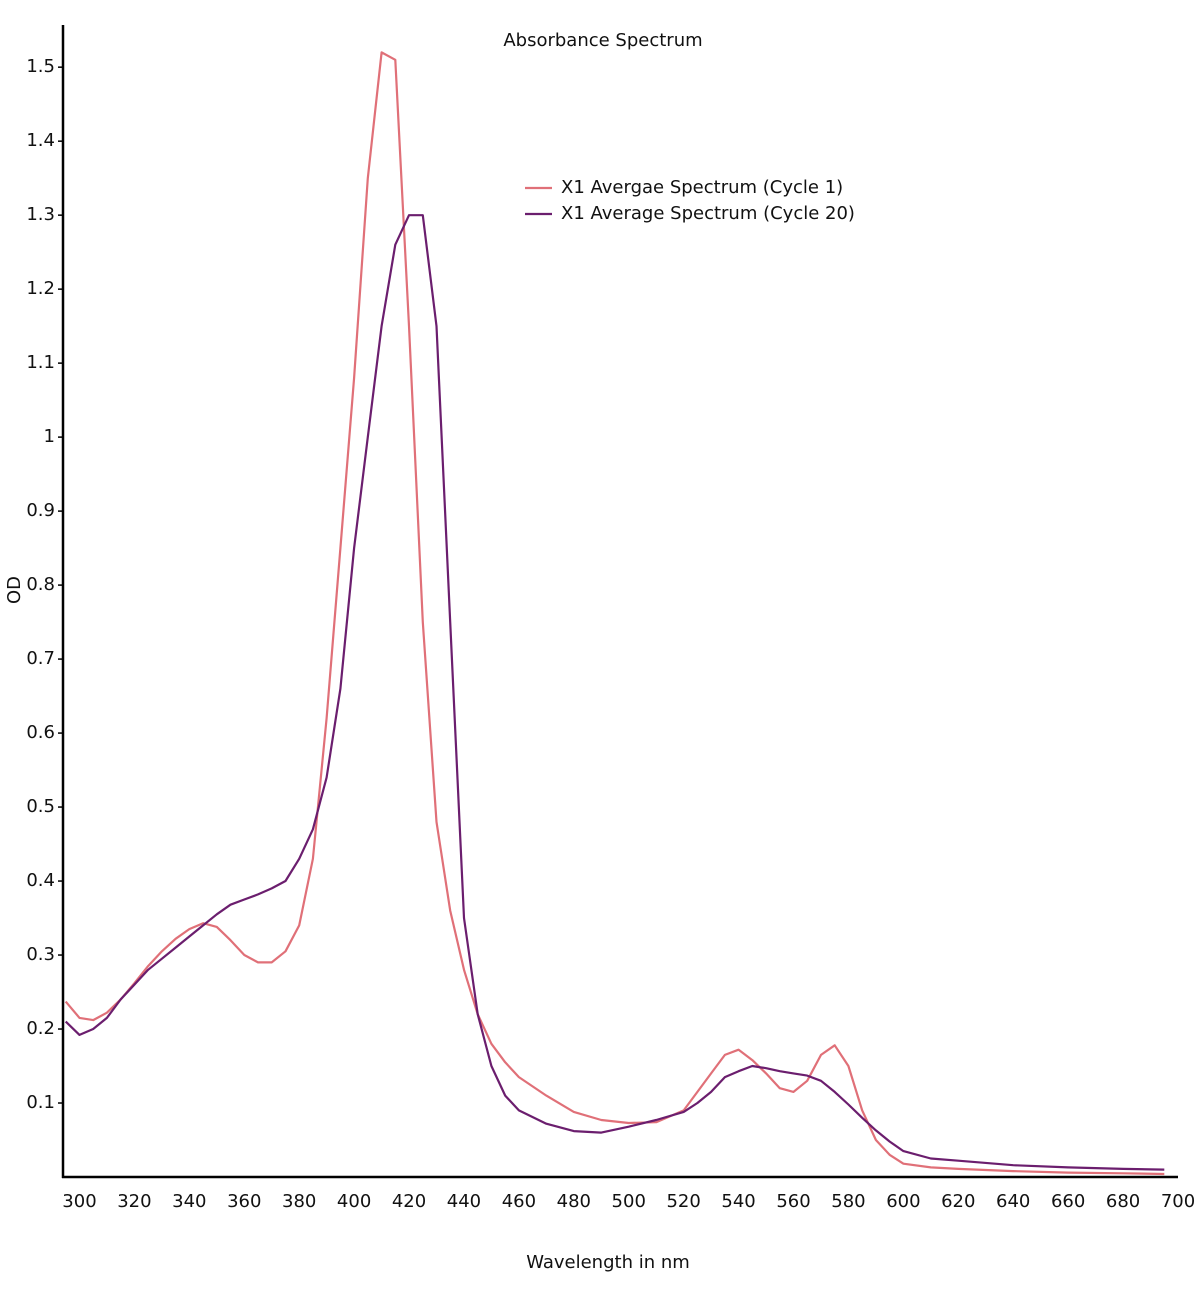 The width and height of the screenshot is (1200, 1296). What do you see at coordinates (40, 954) in the screenshot?
I see `y-tick-label: 0.3` at bounding box center [40, 954].